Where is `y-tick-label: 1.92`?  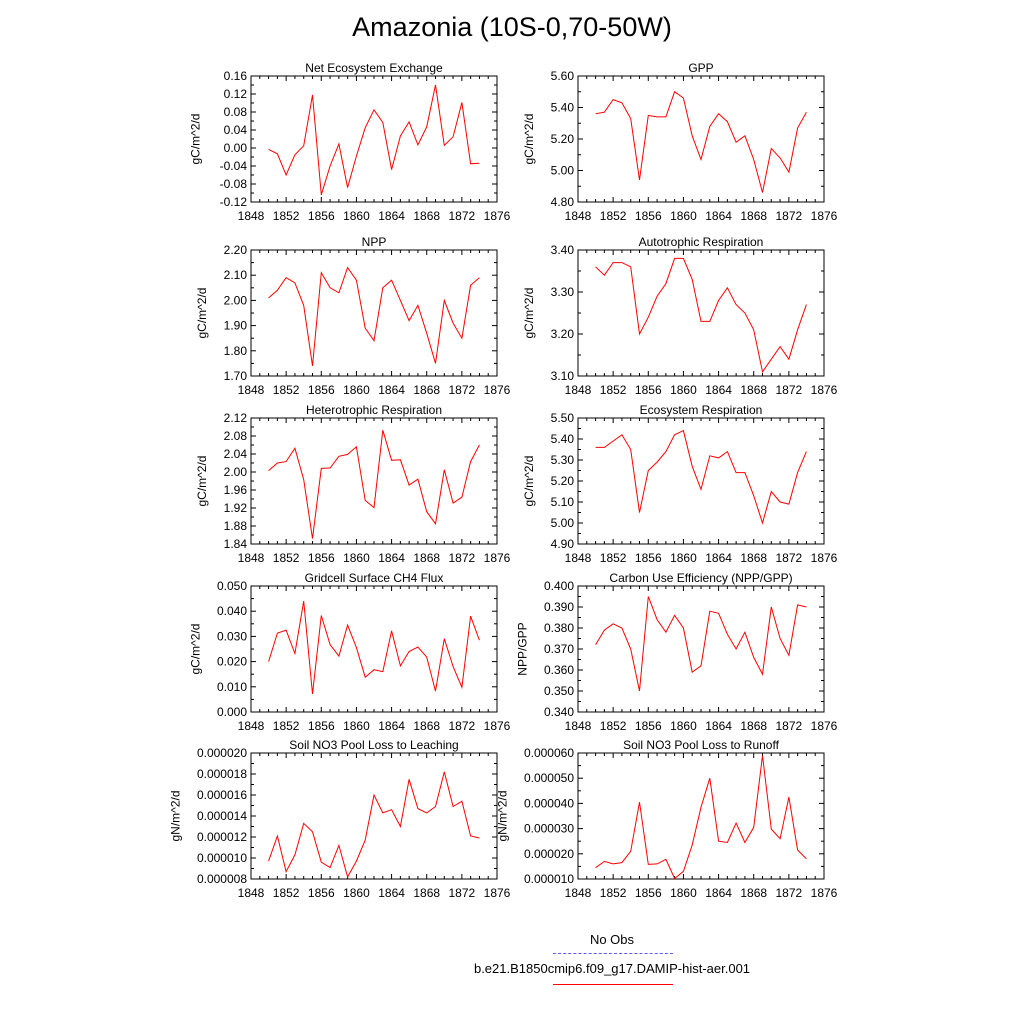 y-tick-label: 1.92 is located at coordinates (236, 508).